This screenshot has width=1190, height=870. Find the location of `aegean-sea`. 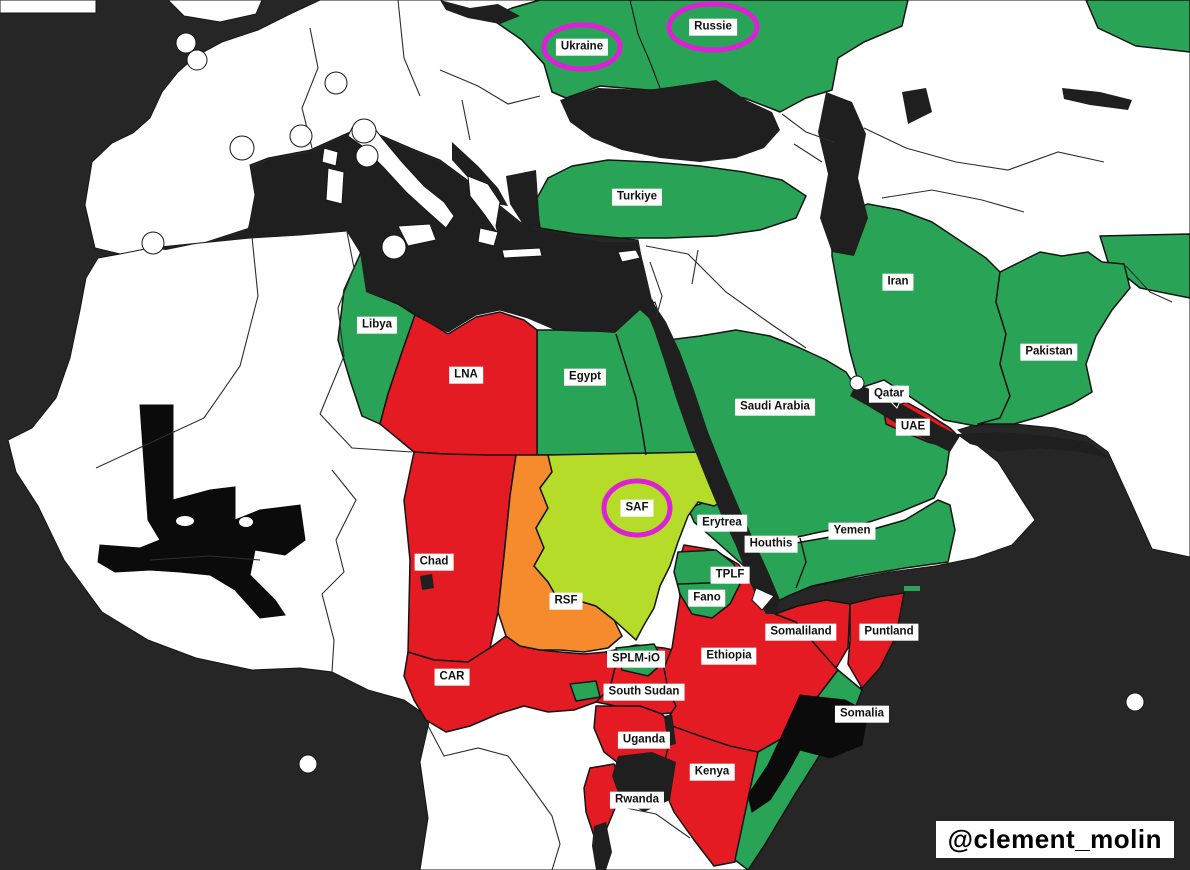

aegean-sea is located at coordinates (523, 199).